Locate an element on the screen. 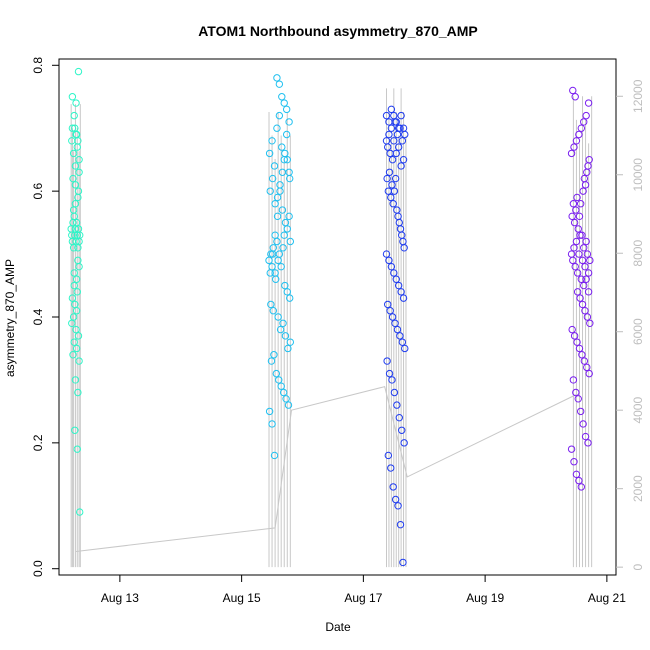 The height and width of the screenshot is (650, 650). y-axis-right: 0 2000 4000 6000 8000 10000 12000 is located at coordinates (630, 324).